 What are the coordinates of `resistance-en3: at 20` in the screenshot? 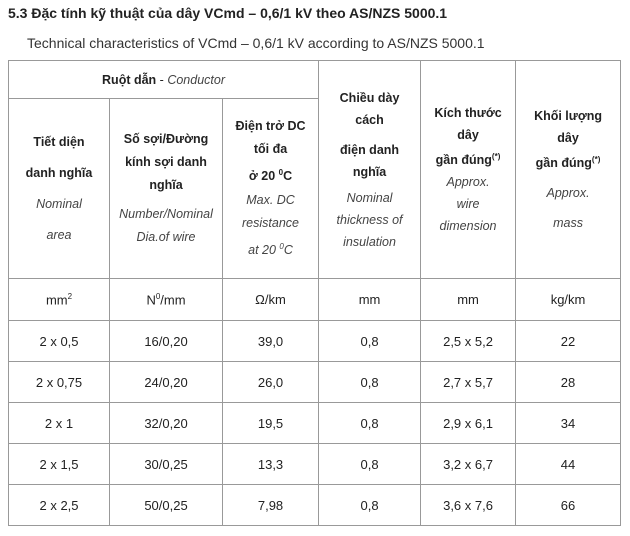 It's located at (262, 249).